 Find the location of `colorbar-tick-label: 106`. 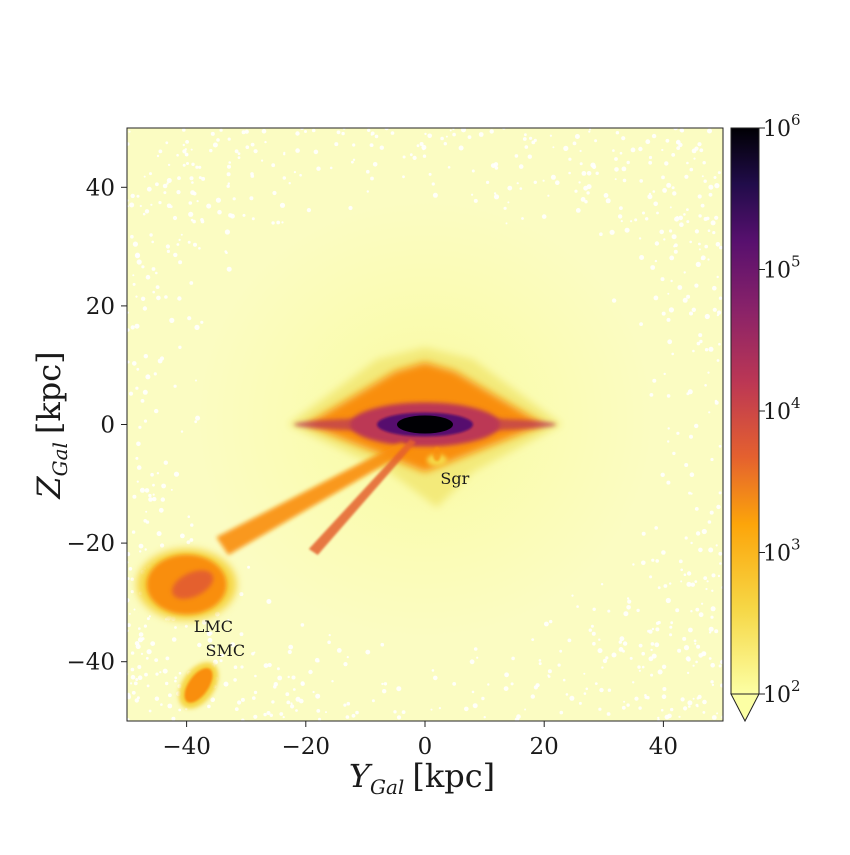

colorbar-tick-label: 106 is located at coordinates (782, 126).